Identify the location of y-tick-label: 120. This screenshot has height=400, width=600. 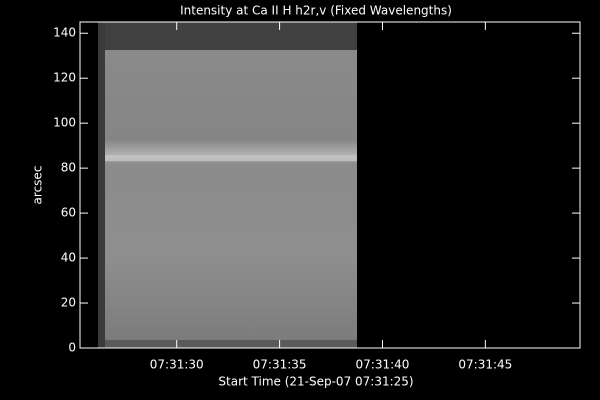
(64, 78).